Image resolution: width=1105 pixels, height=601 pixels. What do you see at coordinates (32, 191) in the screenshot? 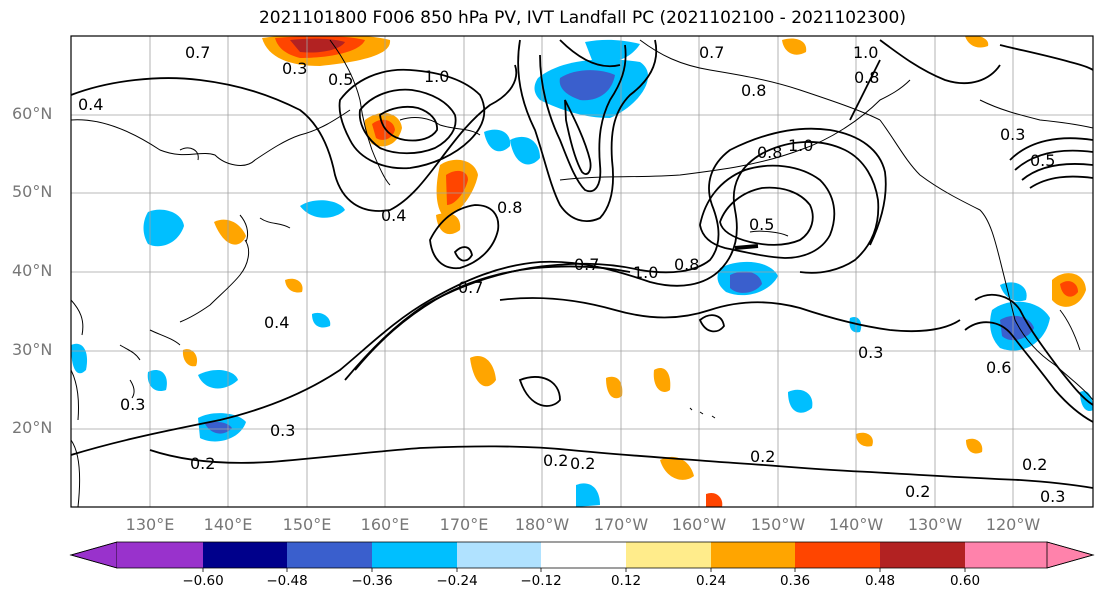
I see `lat-label: 50°N` at bounding box center [32, 191].